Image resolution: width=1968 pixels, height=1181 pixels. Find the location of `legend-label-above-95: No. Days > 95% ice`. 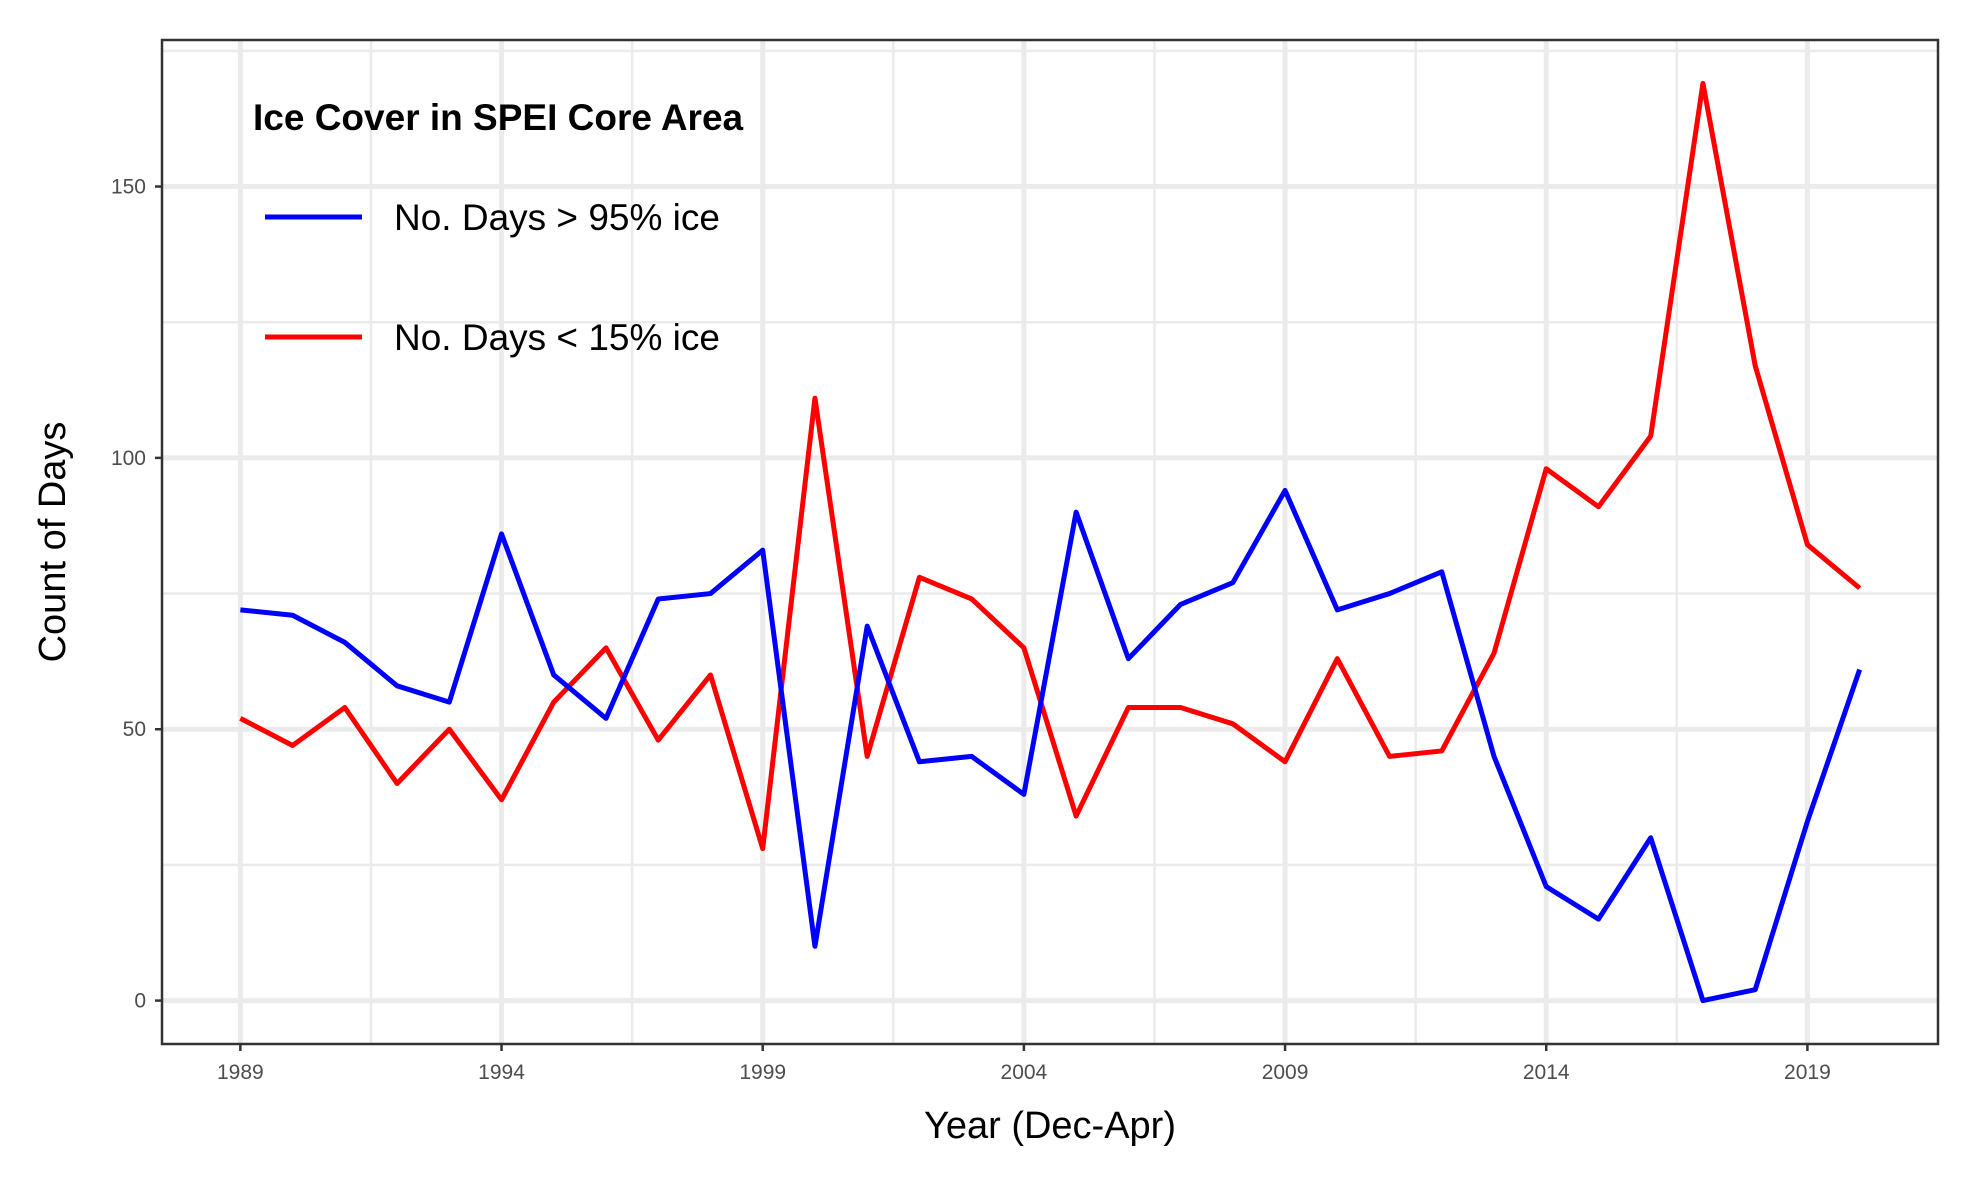

legend-label-above-95: No. Days > 95% ice is located at coordinates (557, 217).